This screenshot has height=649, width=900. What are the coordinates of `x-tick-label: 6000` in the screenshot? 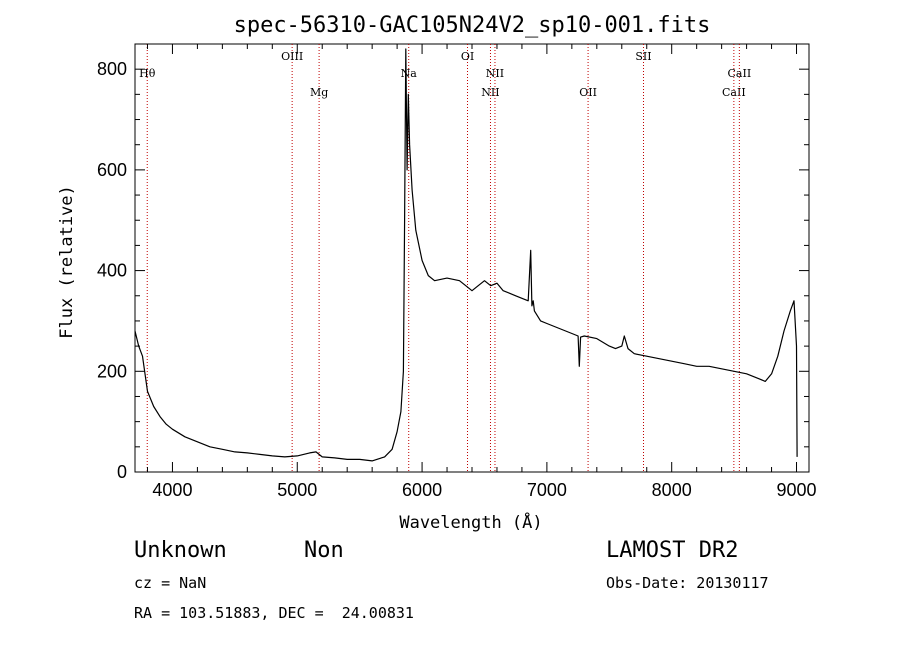 It's located at (422, 490).